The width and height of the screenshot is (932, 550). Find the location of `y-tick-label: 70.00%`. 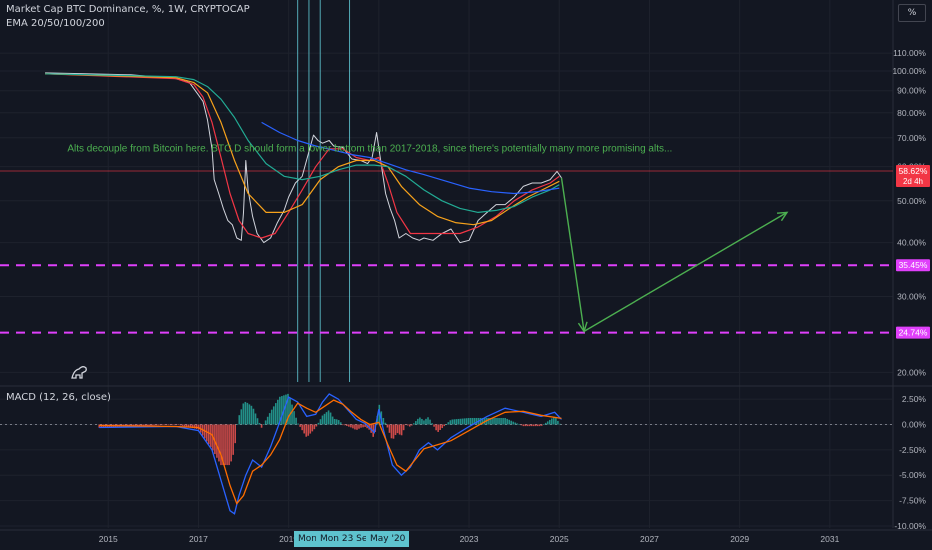

y-tick-label: 70.00% is located at coordinates (911, 138).